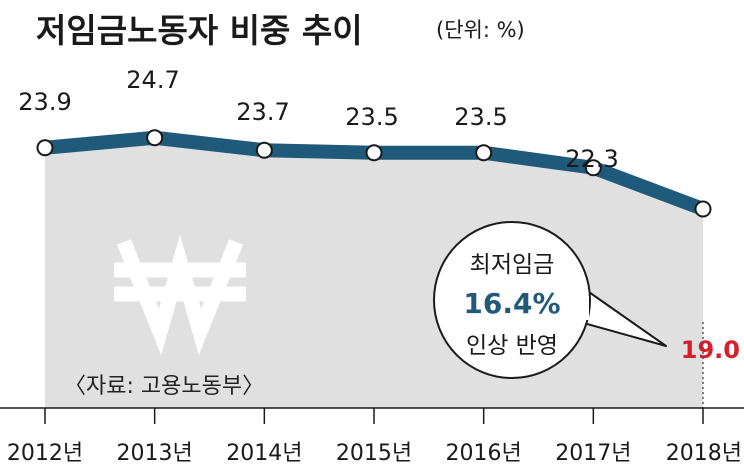  What do you see at coordinates (262, 112) in the screenshot?
I see `value-label-2014년: 23.7` at bounding box center [262, 112].